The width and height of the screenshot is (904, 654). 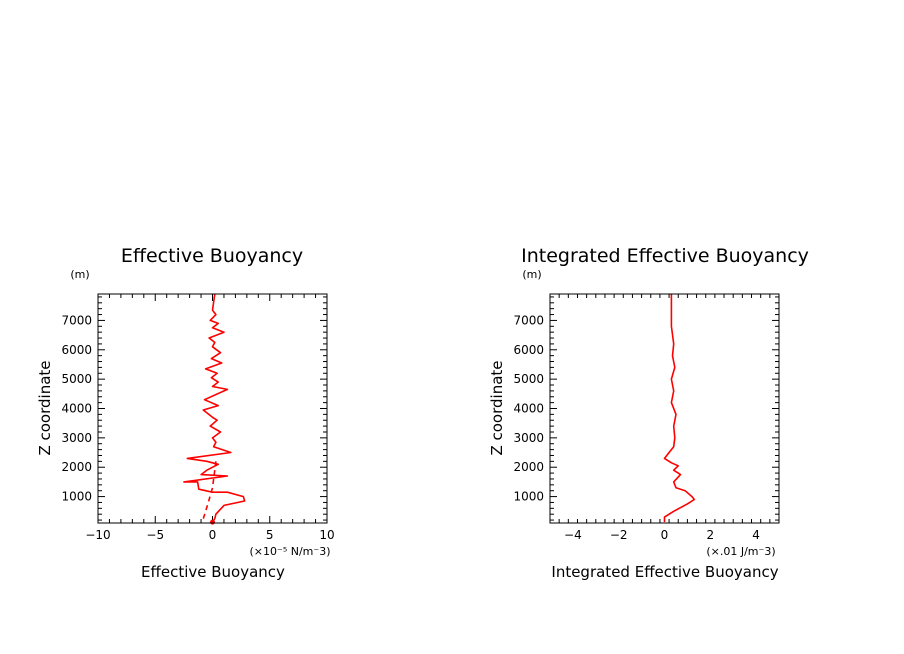 I want to click on chart-title: Effective Buoyancy, so click(x=212, y=256).